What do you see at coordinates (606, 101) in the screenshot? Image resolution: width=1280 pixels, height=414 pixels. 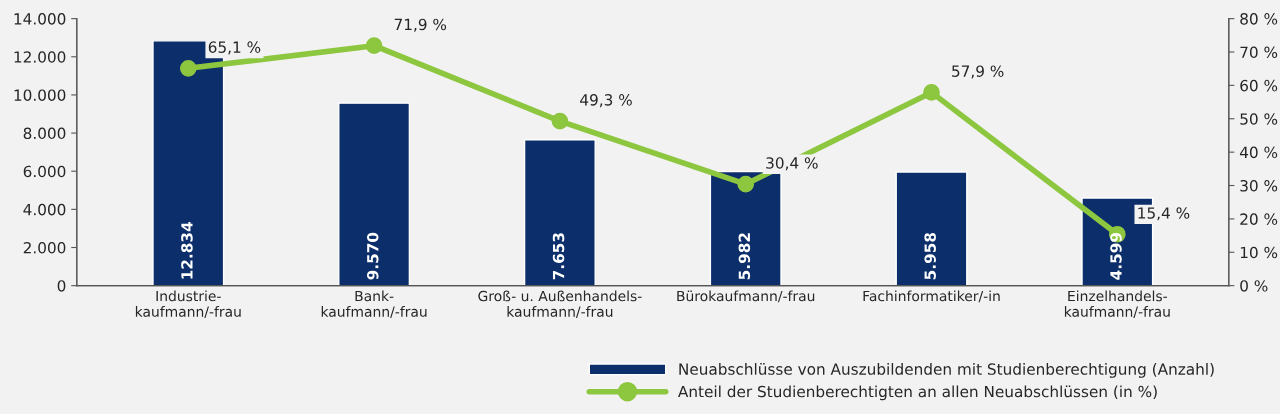 I see `data-label: 49,3 %` at bounding box center [606, 101].